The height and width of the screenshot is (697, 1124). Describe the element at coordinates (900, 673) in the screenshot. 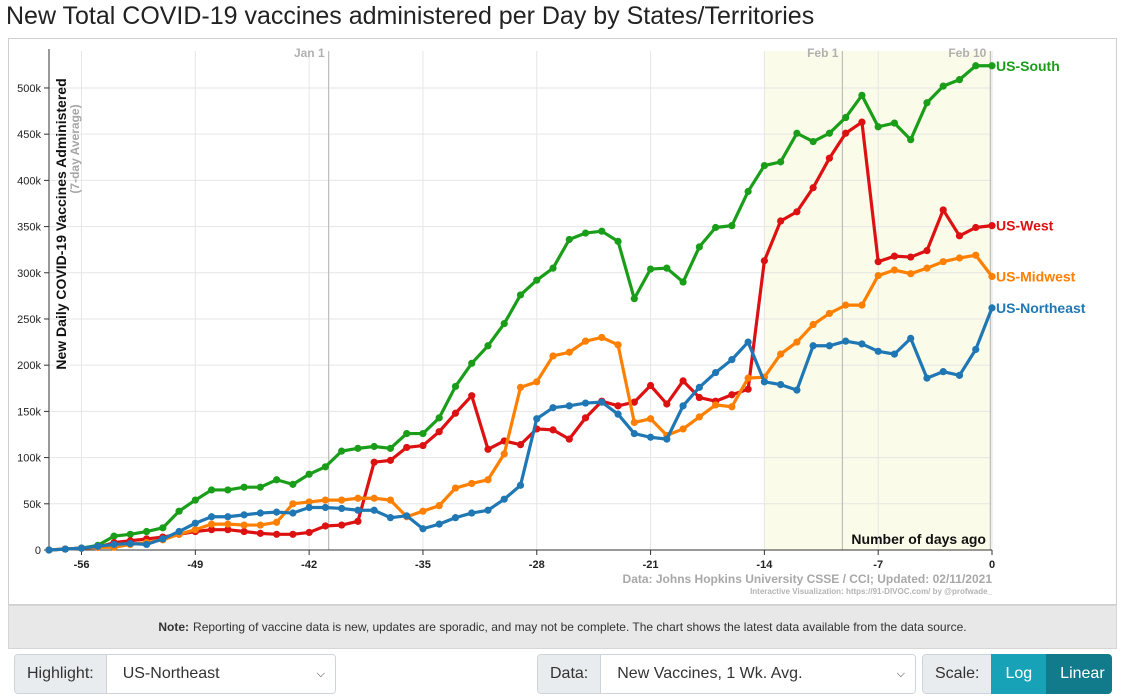

I see `chevron-down-icon: ⌵` at that location.